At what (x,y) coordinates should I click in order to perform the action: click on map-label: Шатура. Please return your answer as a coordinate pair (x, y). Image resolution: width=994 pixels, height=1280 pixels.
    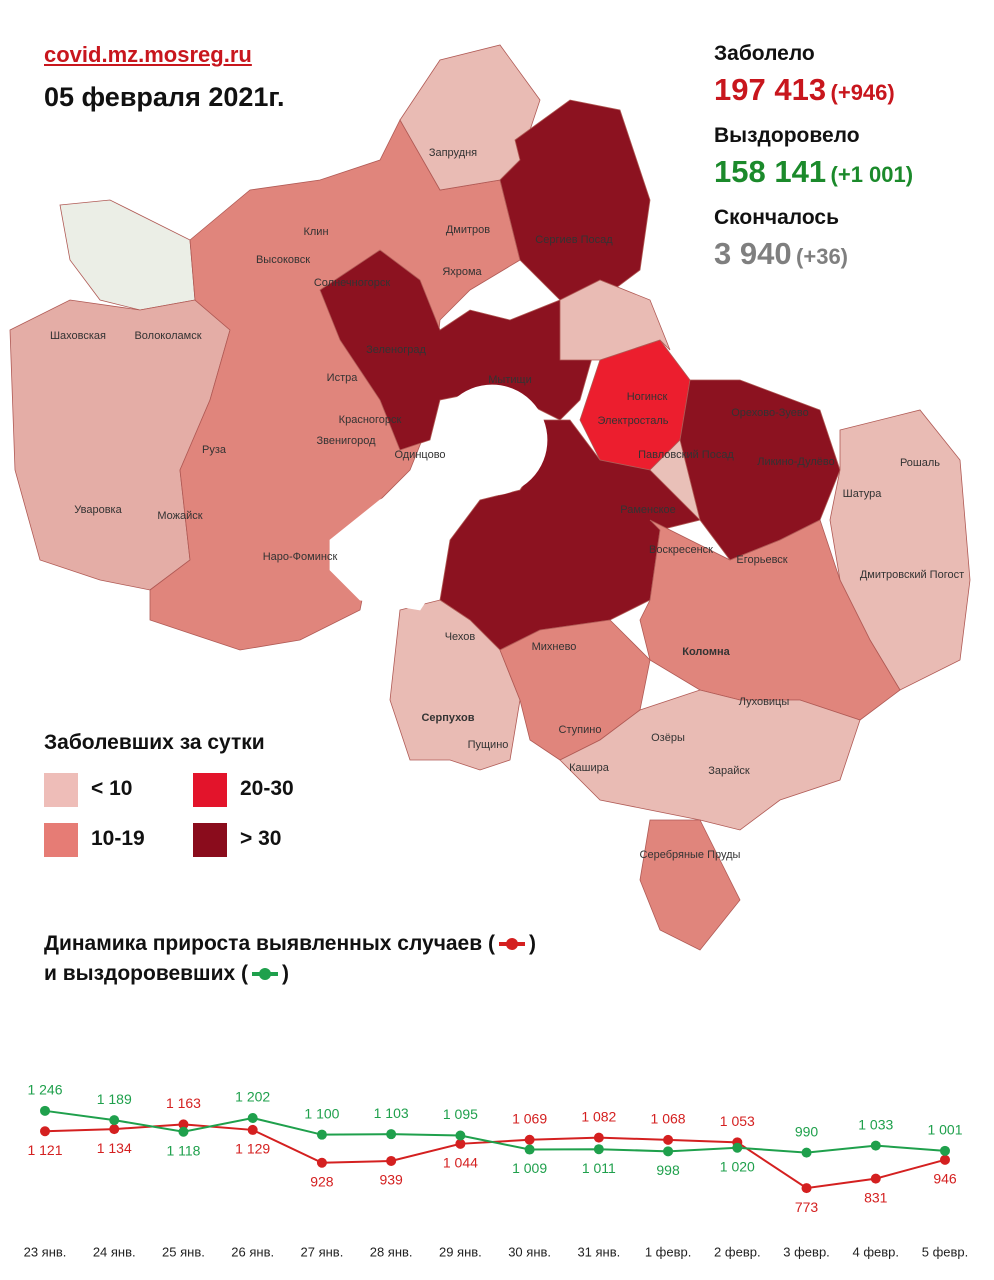
    Looking at the image, I should click on (863, 494).